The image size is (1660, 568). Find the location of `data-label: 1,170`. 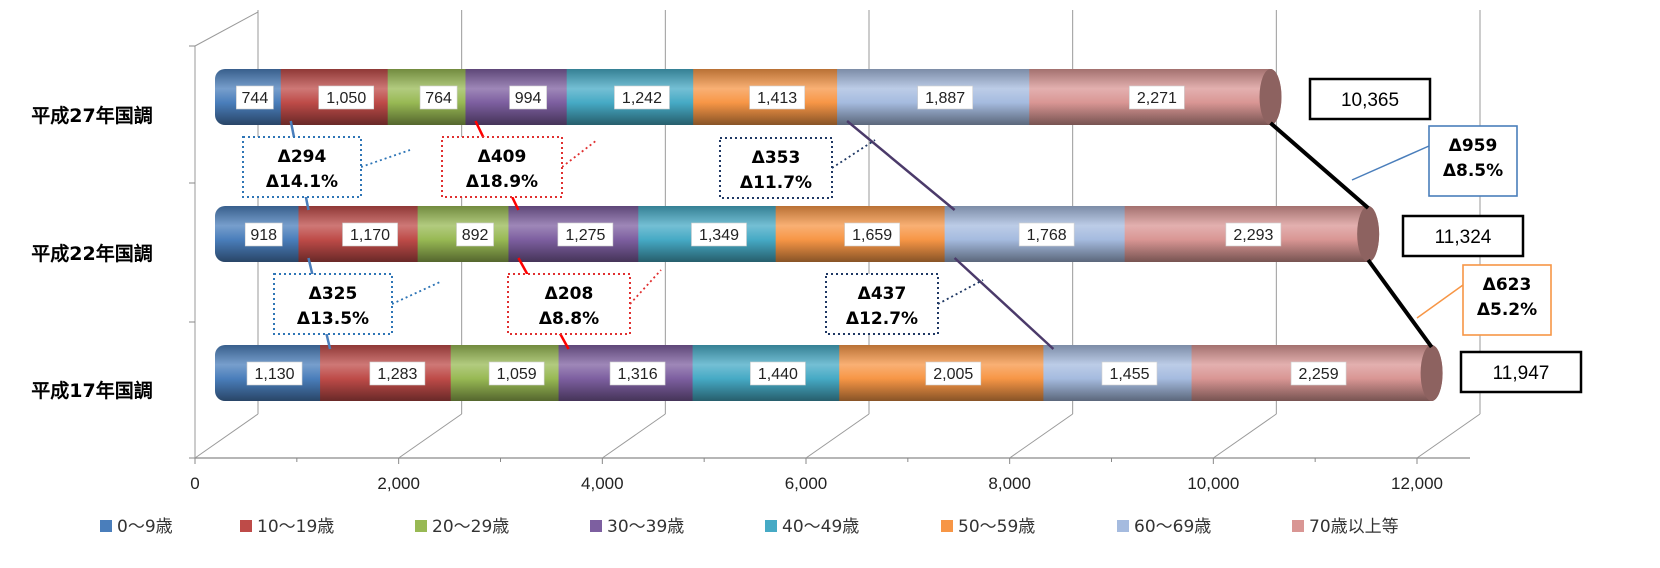

data-label: 1,170 is located at coordinates (370, 235).